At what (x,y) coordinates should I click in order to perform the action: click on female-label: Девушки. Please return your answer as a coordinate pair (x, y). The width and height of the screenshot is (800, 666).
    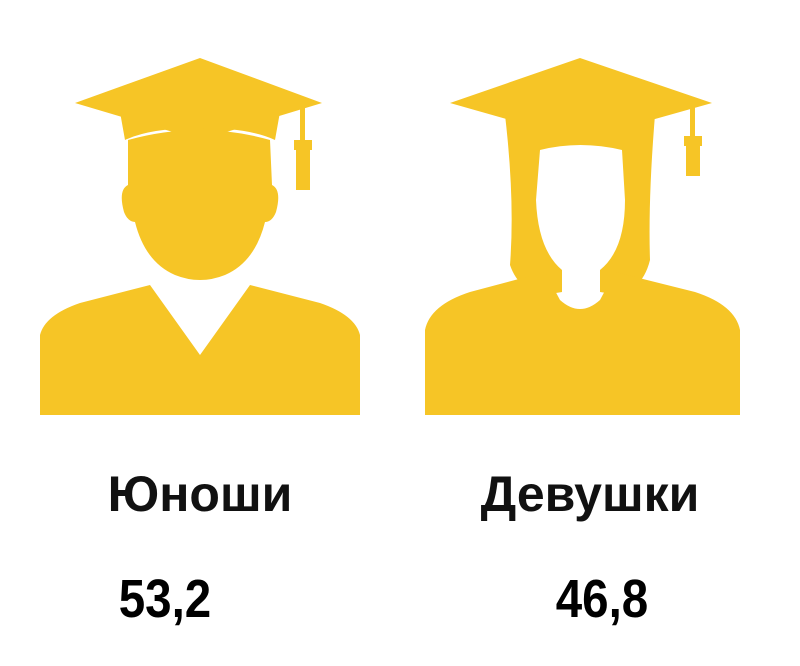
    Looking at the image, I should click on (590, 494).